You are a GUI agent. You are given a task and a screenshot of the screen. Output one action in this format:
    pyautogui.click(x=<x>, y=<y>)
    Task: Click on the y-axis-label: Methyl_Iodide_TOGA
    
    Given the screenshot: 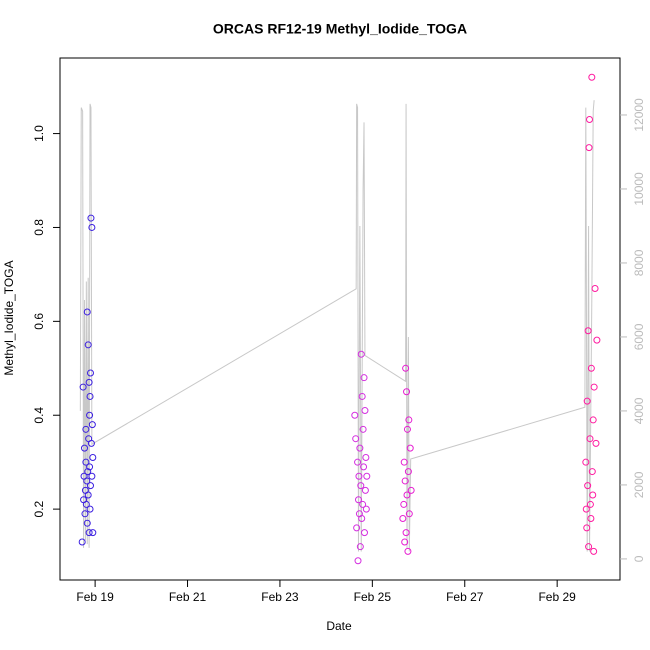 What is the action you would take?
    pyautogui.click(x=9, y=317)
    